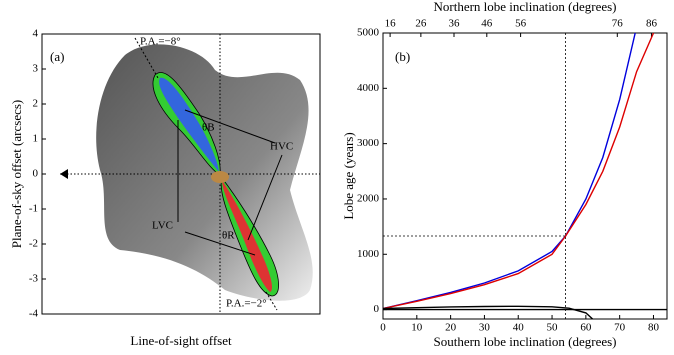 This screenshot has height=355, width=674. Describe the element at coordinates (652, 24) in the screenshot. I see `x2-tick-label: 86` at that location.